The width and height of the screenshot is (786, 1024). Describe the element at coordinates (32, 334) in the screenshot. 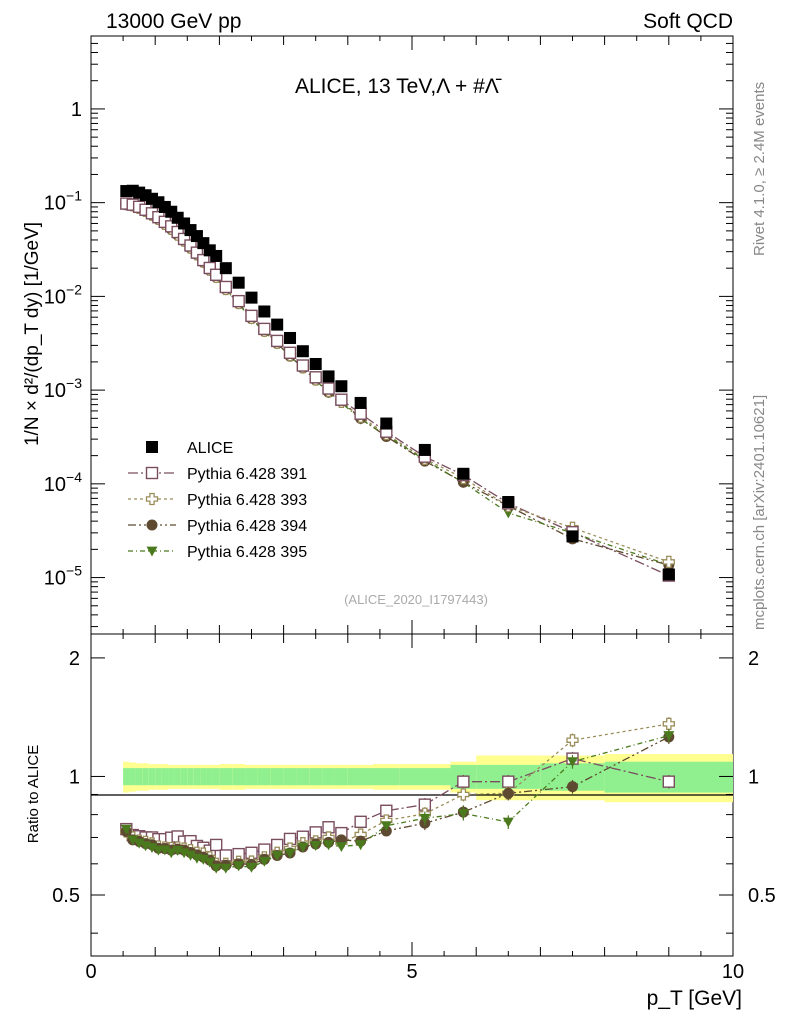

I see `y-axis-label-main: 1/N × d²/(dp_T dy) [1/GeV]` at that location.